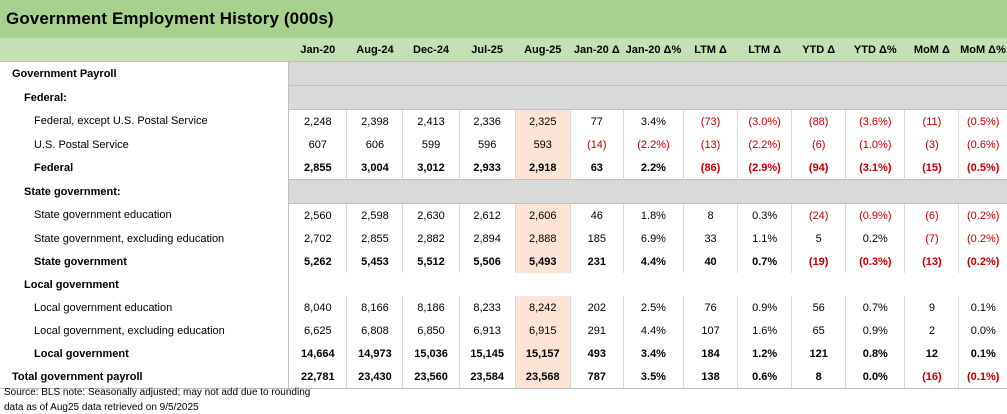  Describe the element at coordinates (982, 50) in the screenshot. I see `column-header: MoM Δ%` at that location.